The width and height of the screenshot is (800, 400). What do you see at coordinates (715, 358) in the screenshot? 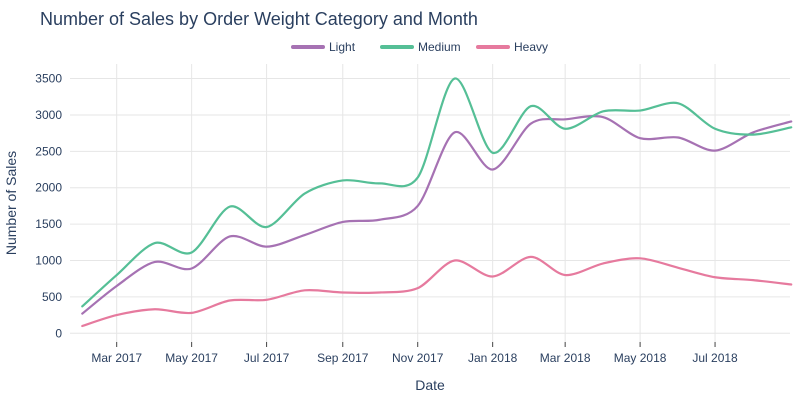
I see `x-tick-label: Jul 2018` at bounding box center [715, 358].